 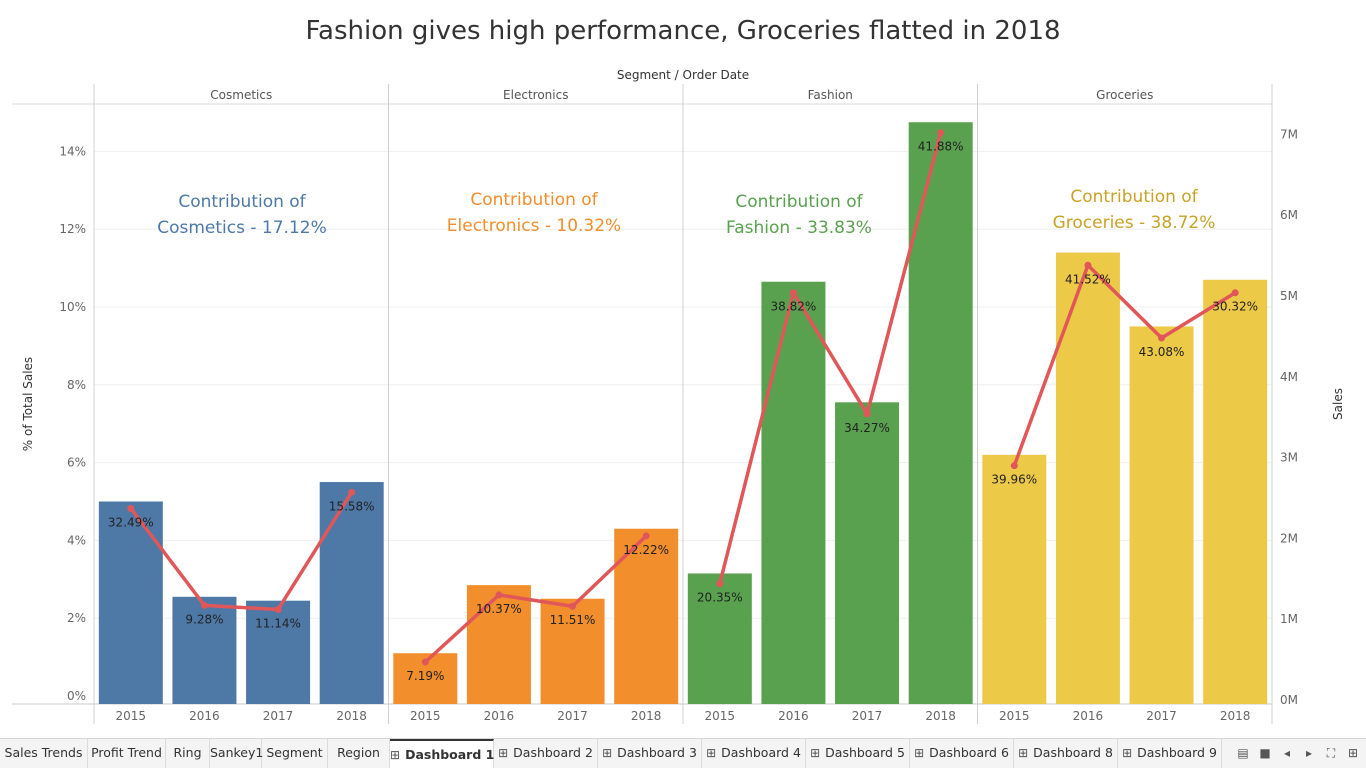 I want to click on bar-groceries-2018, so click(x=1235, y=491).